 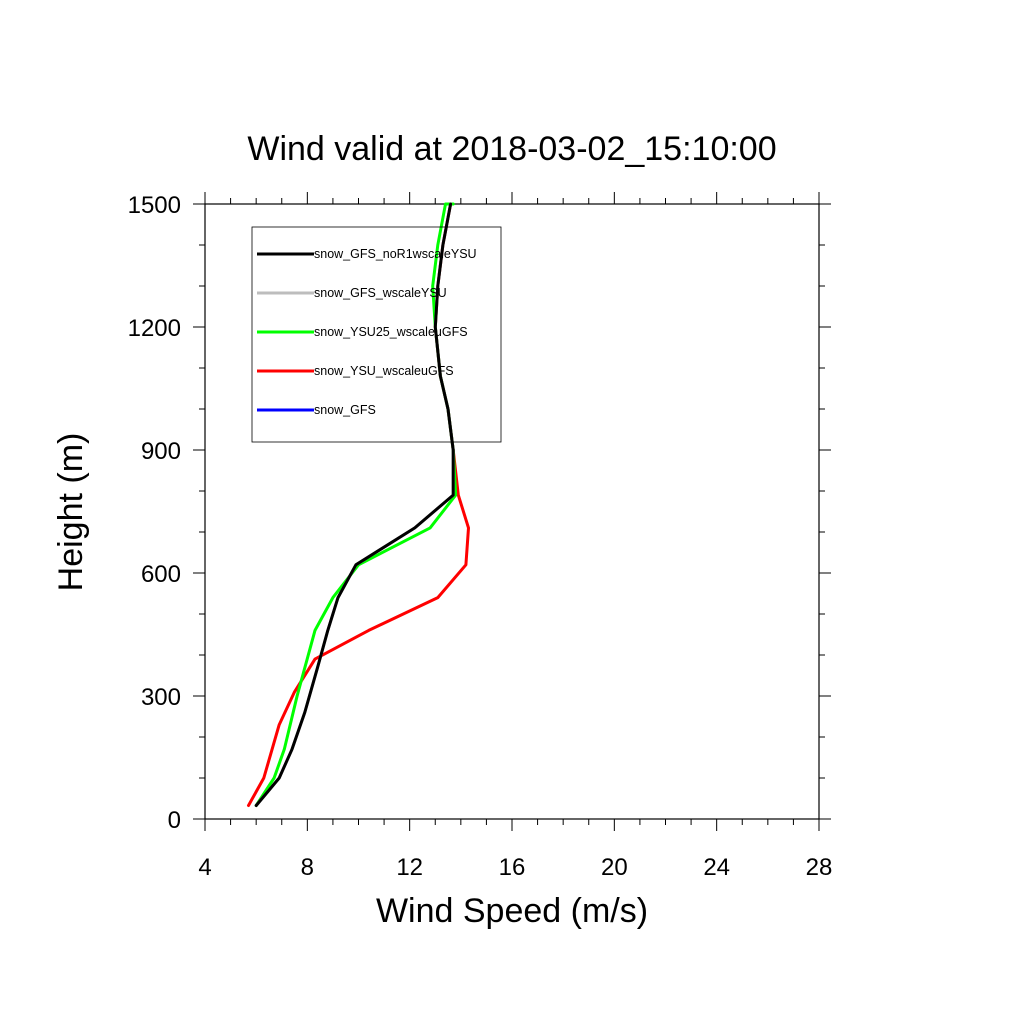 What do you see at coordinates (391, 332) in the screenshot?
I see `legend-label: snow_YSU25_wscaleuGFS` at bounding box center [391, 332].